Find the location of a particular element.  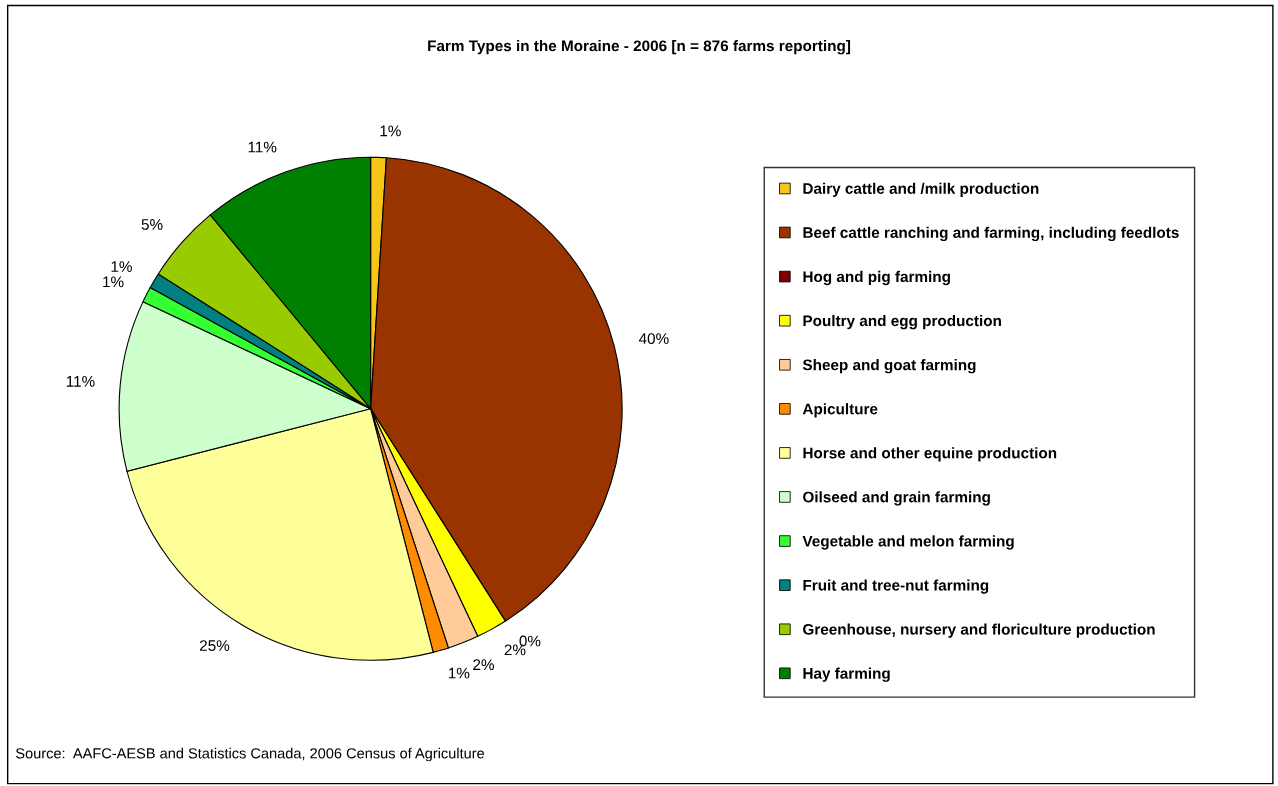

legend-label: Vegetable and melon farming is located at coordinates (908, 542).